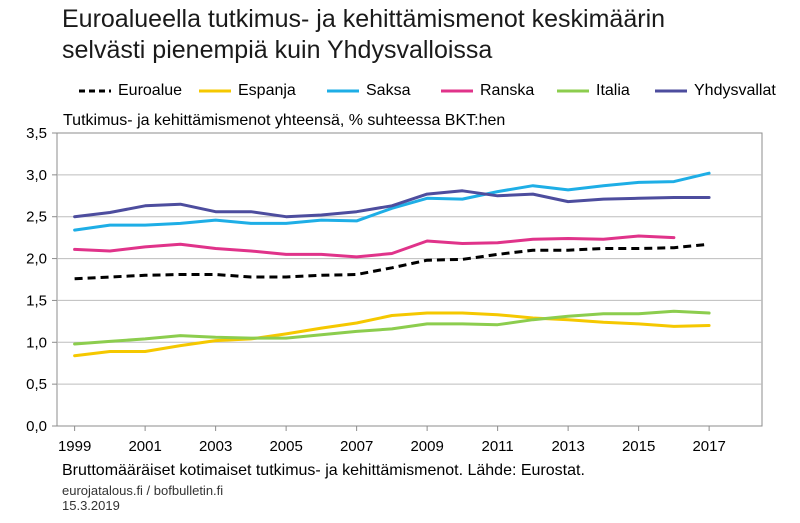 This screenshot has width=800, height=523. What do you see at coordinates (36, 384) in the screenshot?
I see `y-tick-label: 0,5` at bounding box center [36, 384].